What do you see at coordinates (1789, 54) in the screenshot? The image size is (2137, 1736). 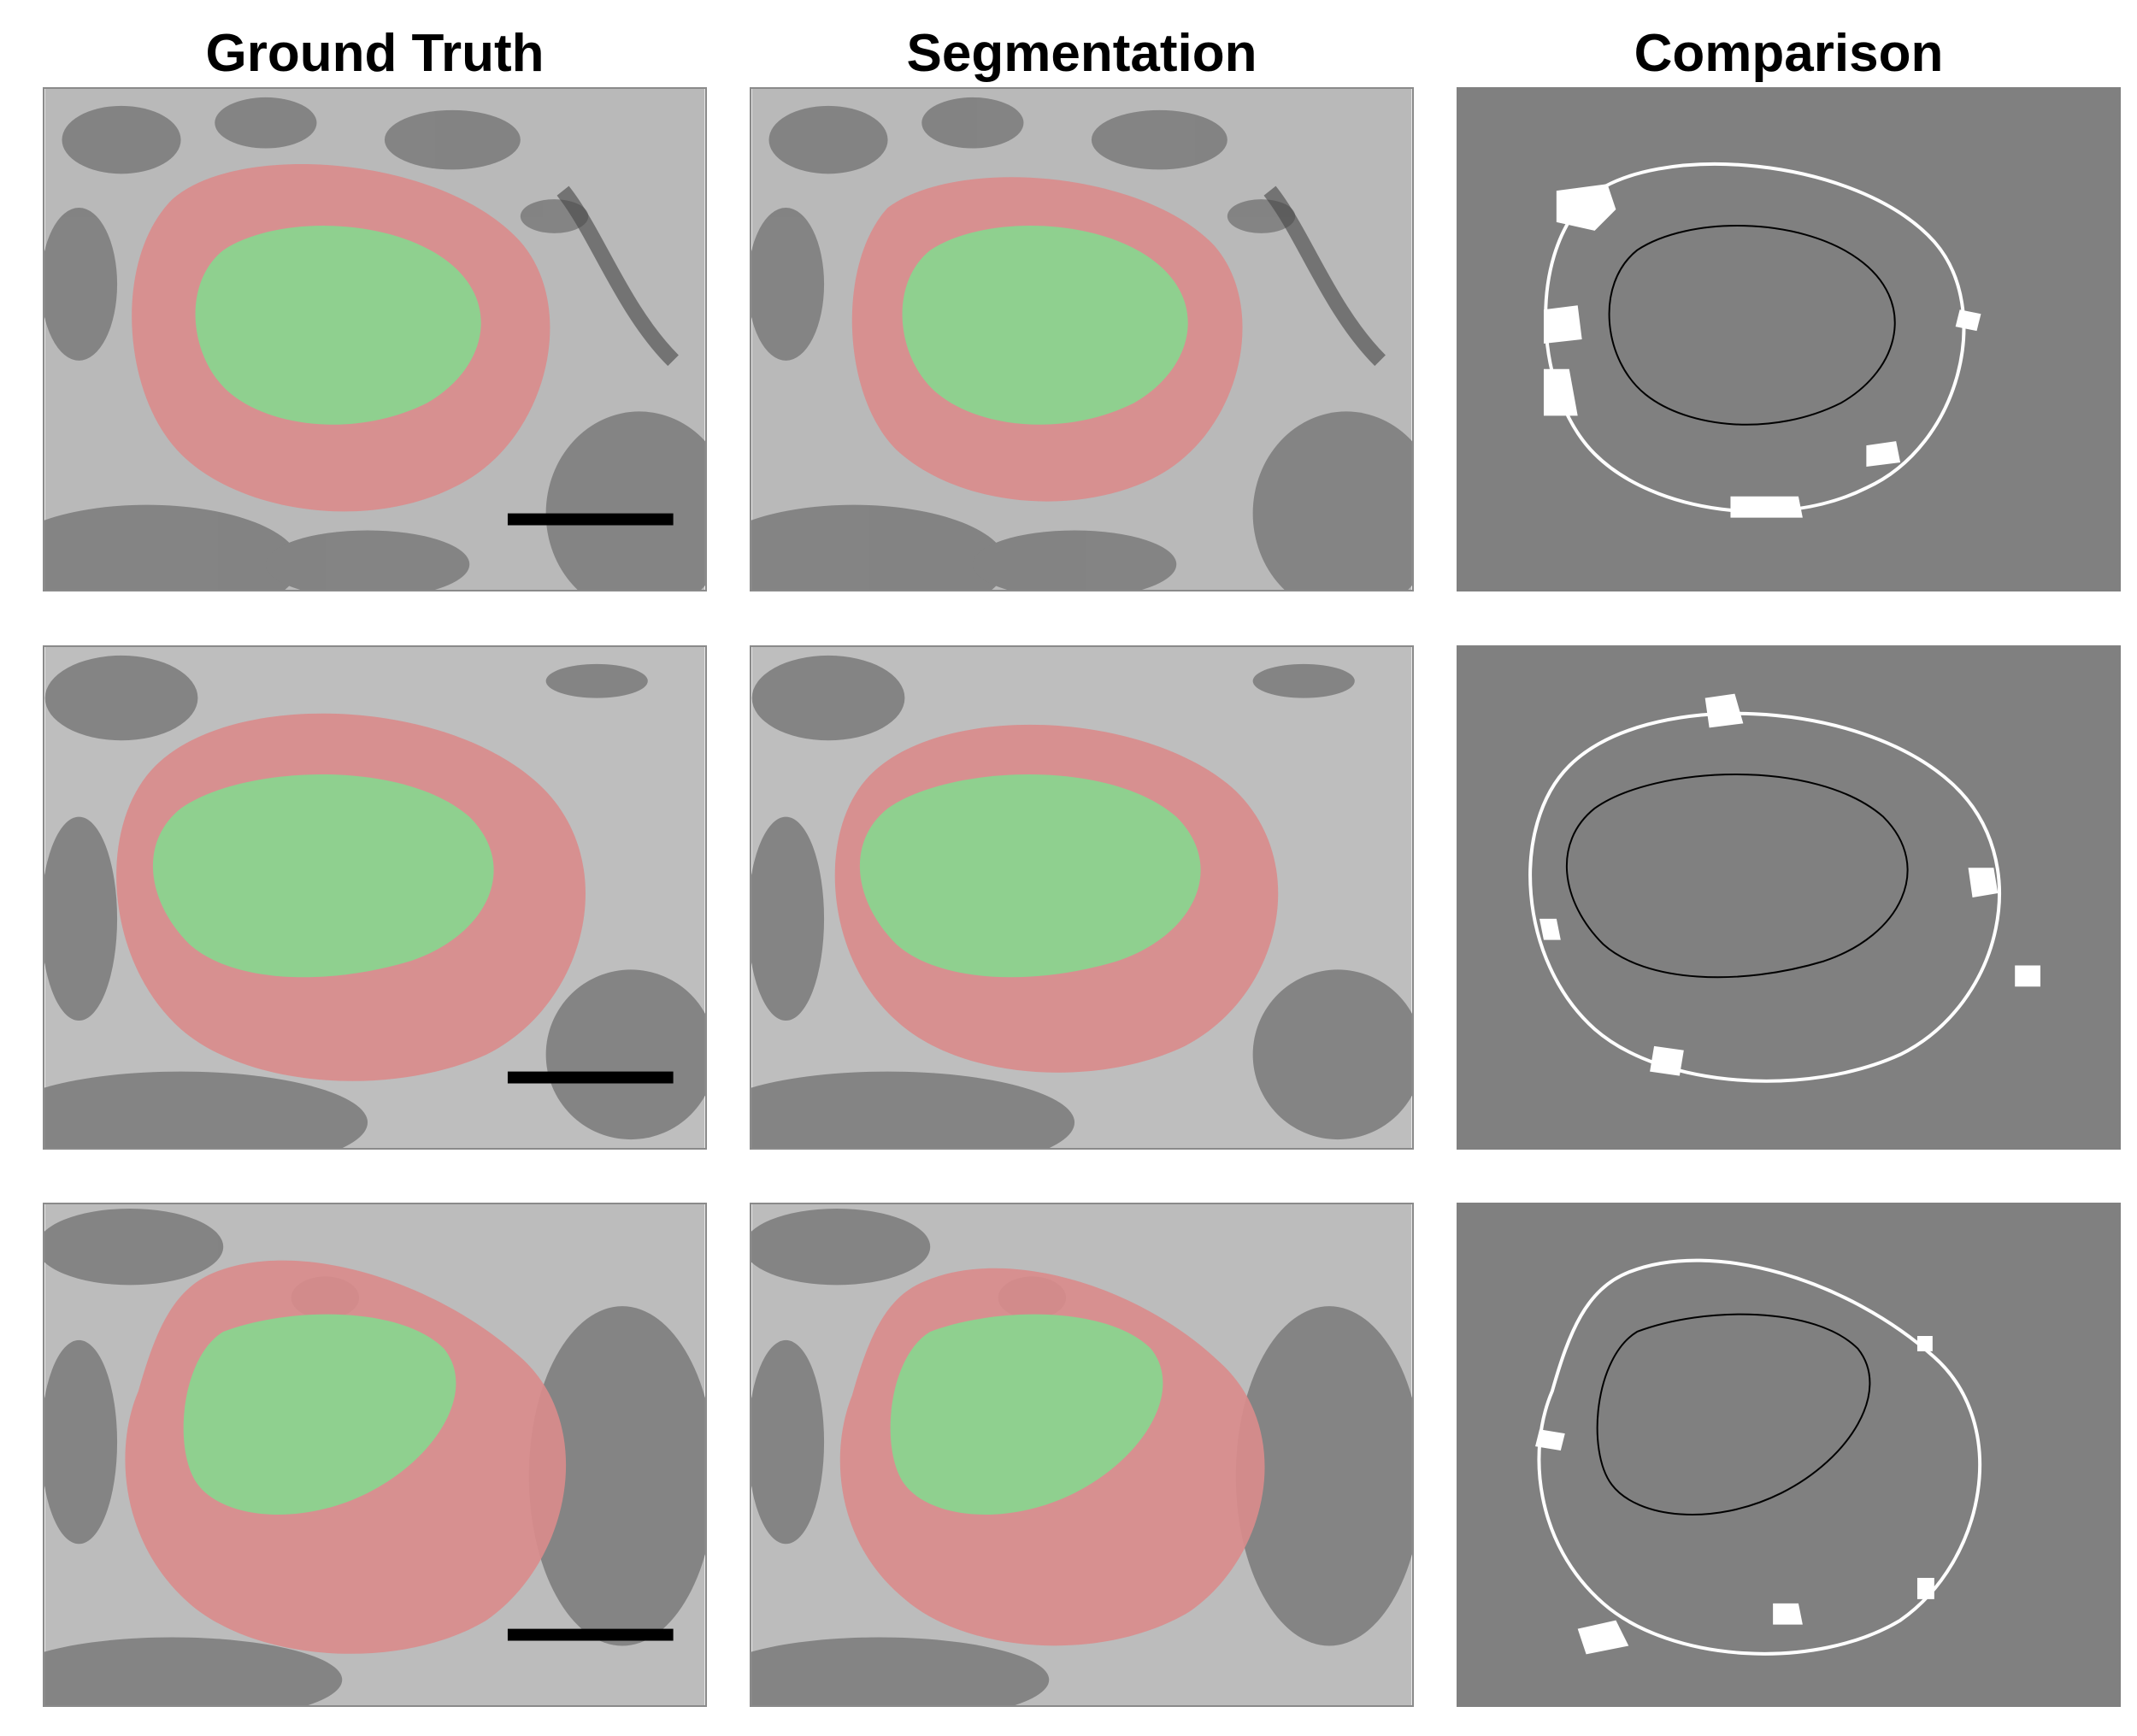 I see `column-title-comparison: Comparison` at bounding box center [1789, 54].